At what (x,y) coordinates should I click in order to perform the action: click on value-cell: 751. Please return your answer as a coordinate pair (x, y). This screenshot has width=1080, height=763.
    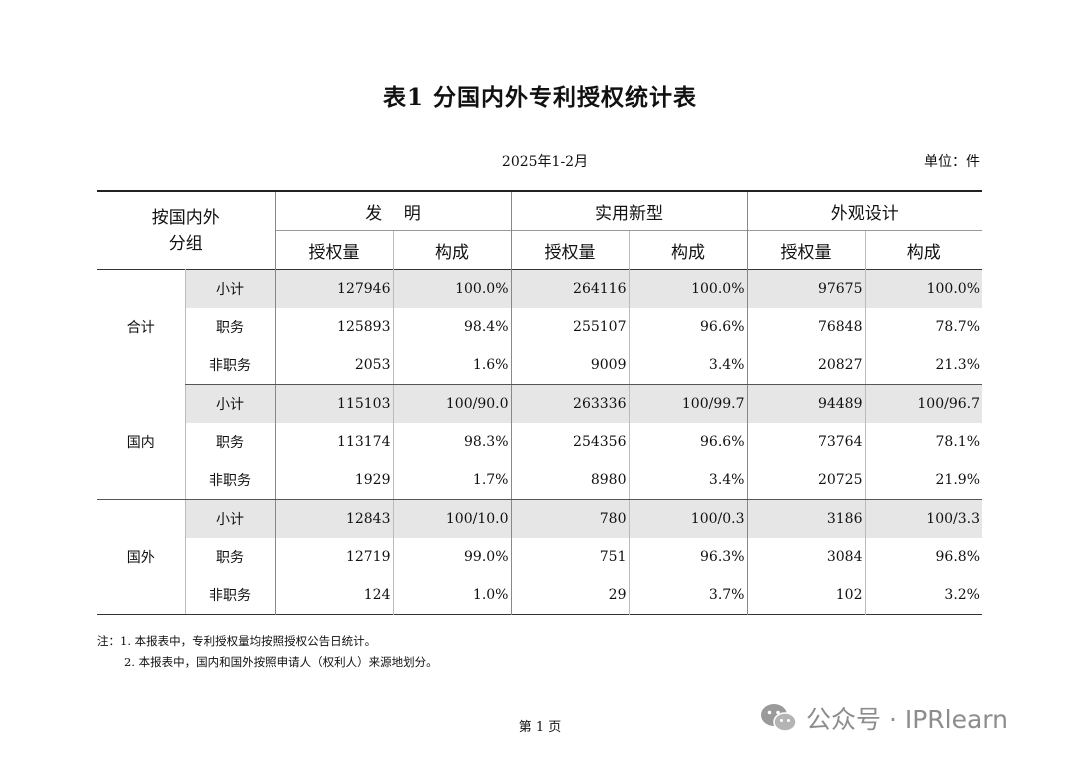
    Looking at the image, I should click on (569, 557).